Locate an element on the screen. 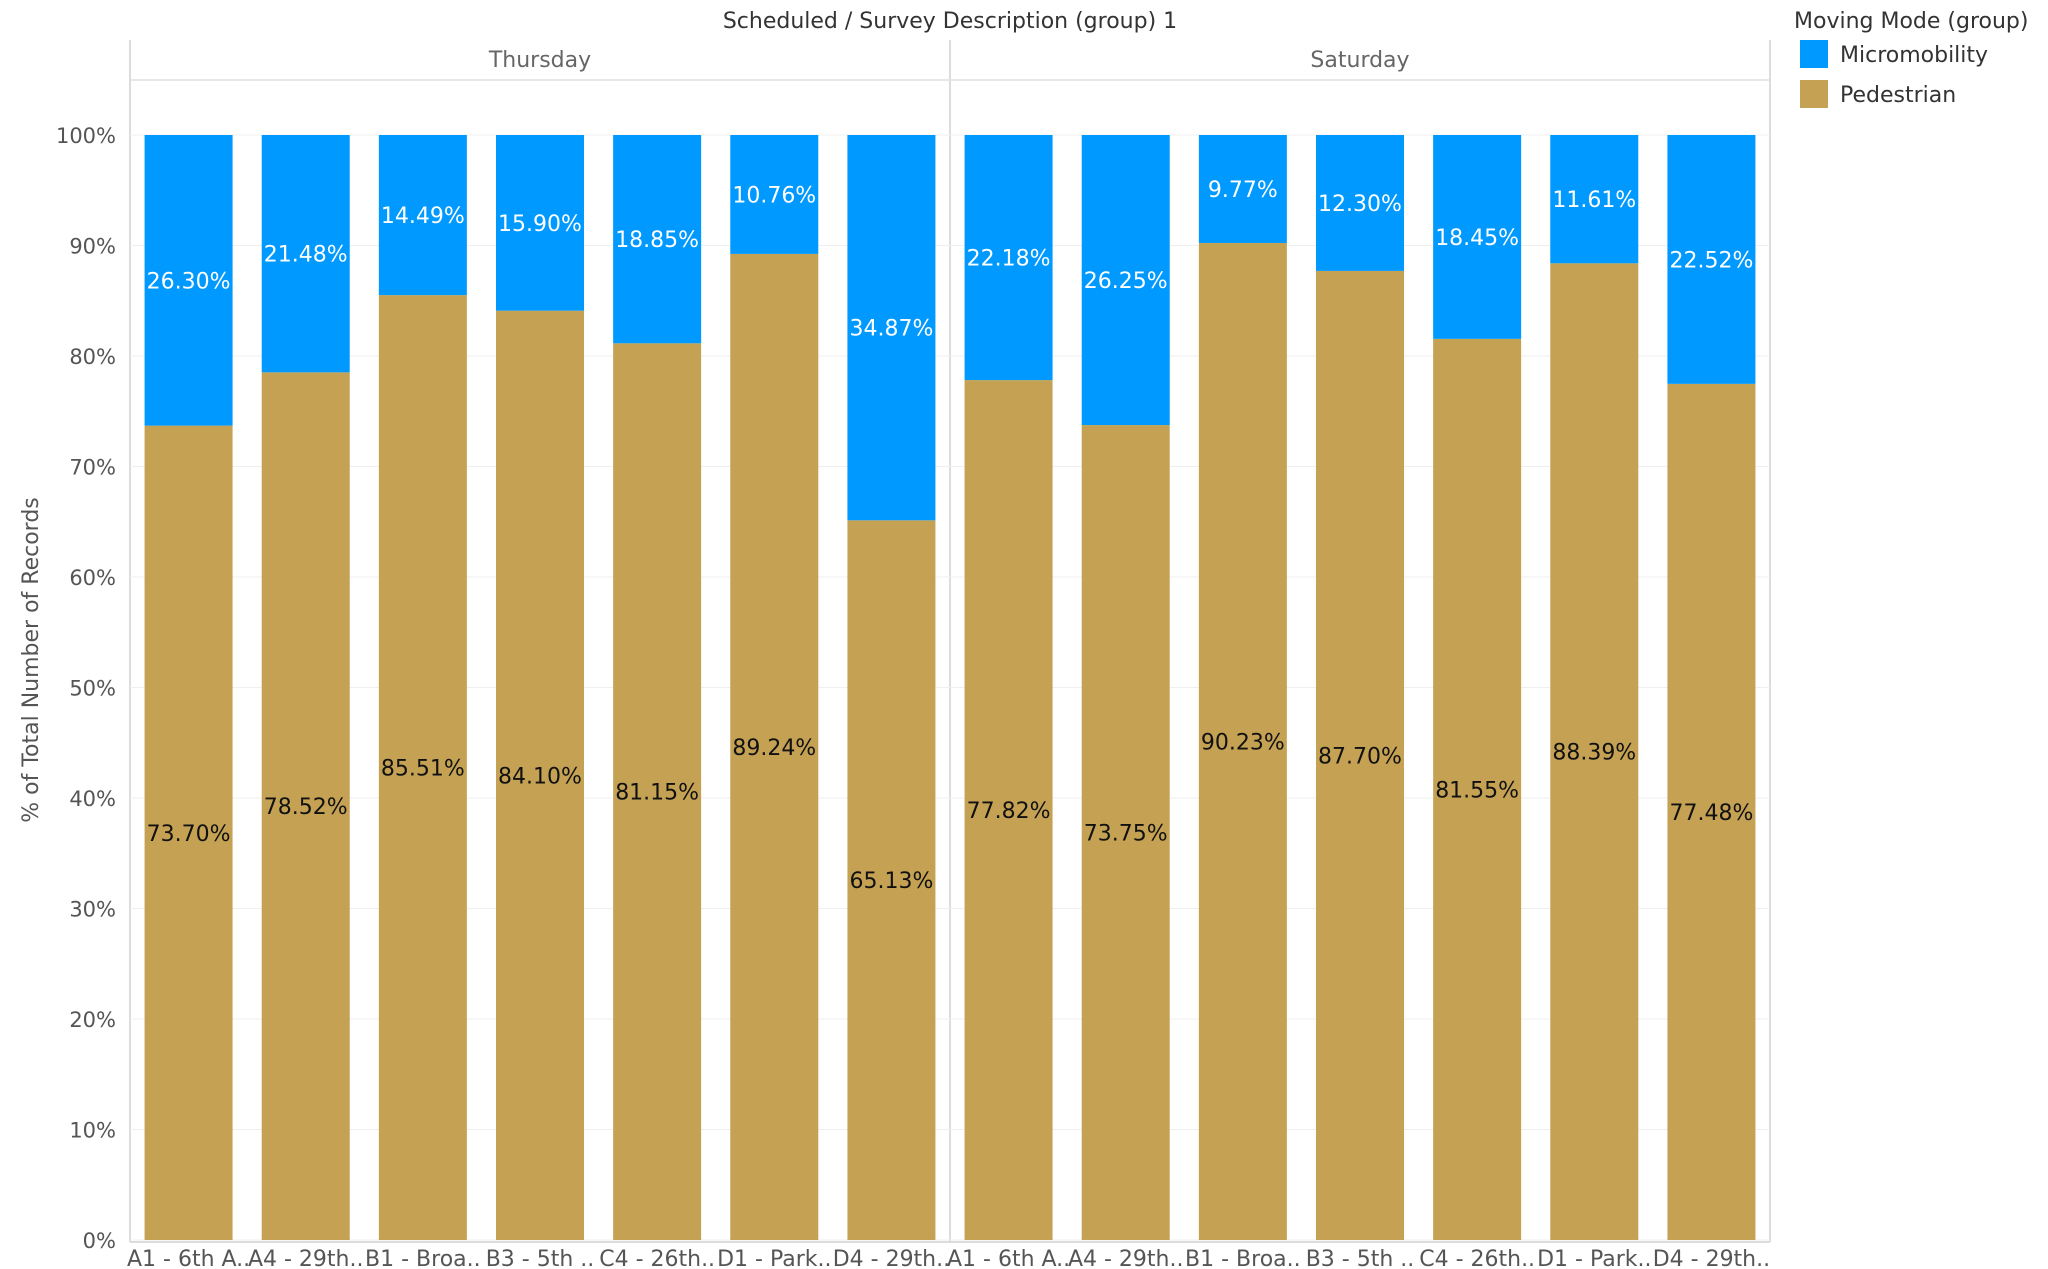 The height and width of the screenshot is (1269, 2048). data-label-pedestrian: 87.70% is located at coordinates (1360, 756).